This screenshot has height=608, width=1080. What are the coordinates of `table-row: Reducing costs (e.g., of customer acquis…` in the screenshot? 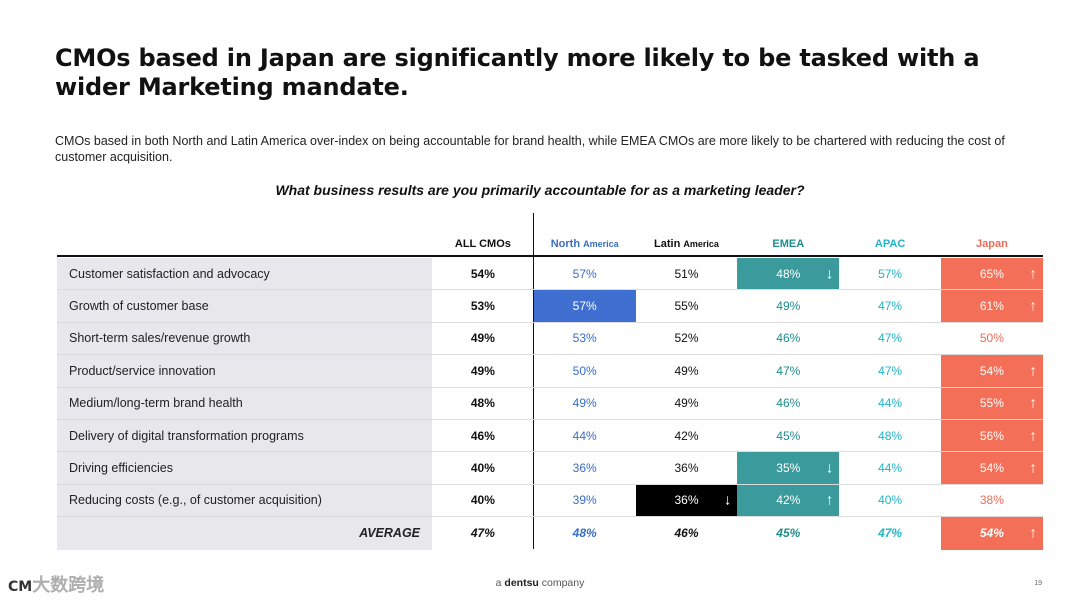 It's located at (550, 501).